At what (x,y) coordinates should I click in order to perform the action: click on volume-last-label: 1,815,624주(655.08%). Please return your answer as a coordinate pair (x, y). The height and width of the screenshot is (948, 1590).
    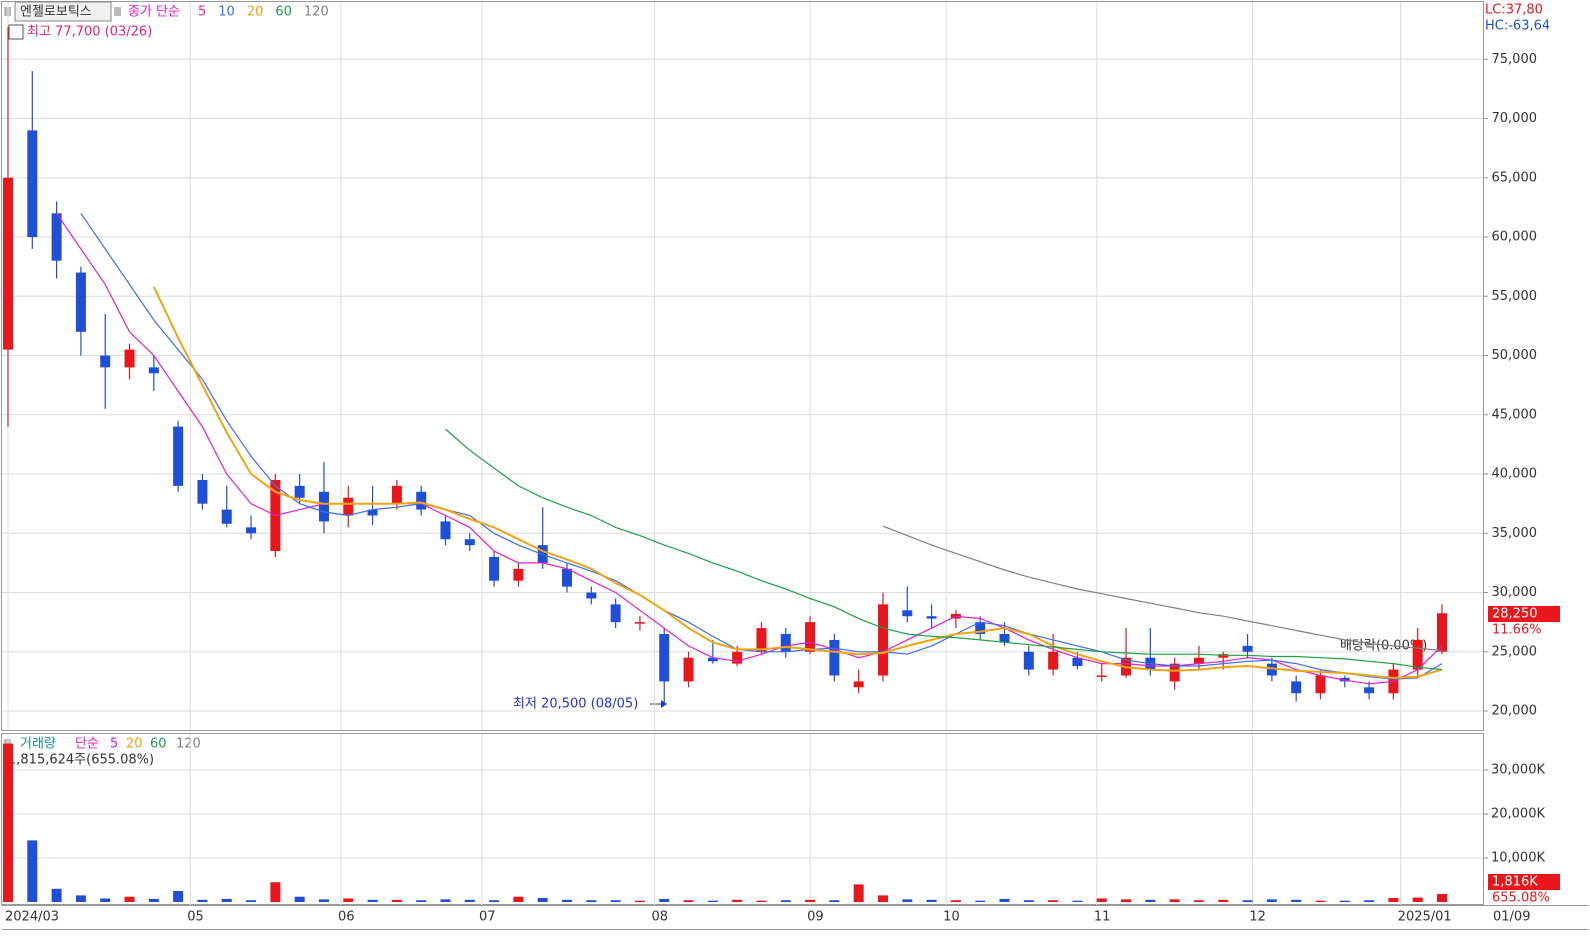
    Looking at the image, I should click on (81, 760).